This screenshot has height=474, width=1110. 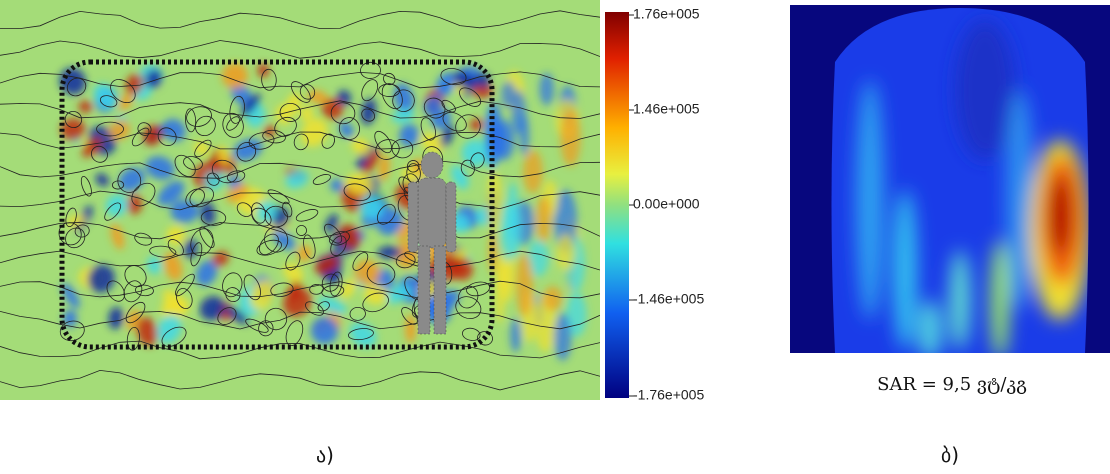 I want to click on colorbar-label: 0.00e+000, so click(x=666, y=204).